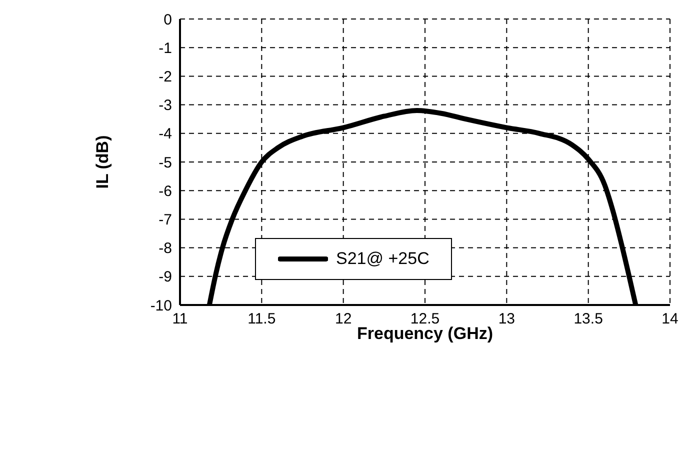 The image size is (679, 459). I want to click on y-tick-label: -10, so click(161, 305).